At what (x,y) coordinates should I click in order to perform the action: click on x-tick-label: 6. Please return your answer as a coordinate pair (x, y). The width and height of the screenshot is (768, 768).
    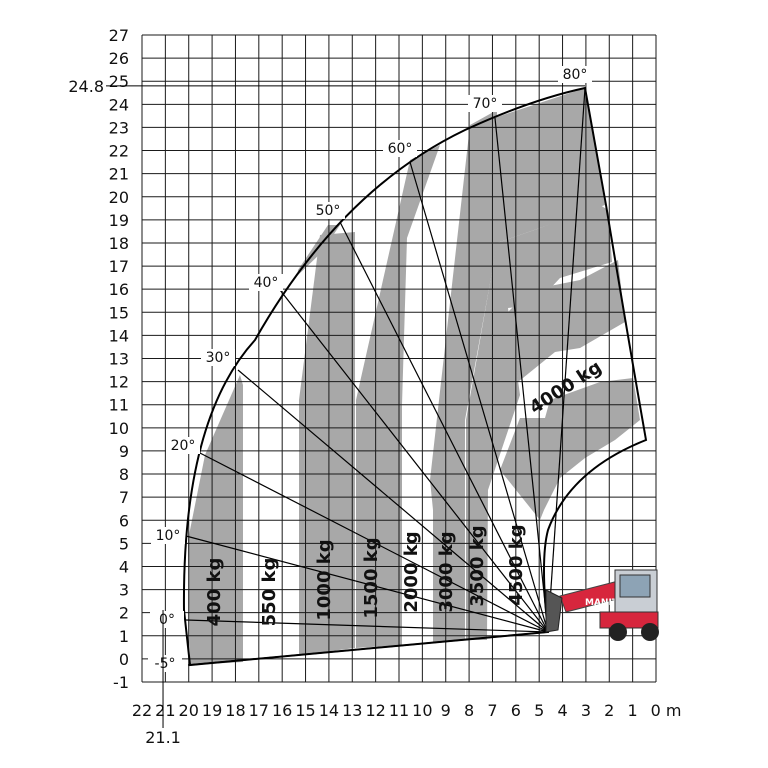
    Looking at the image, I should click on (516, 710).